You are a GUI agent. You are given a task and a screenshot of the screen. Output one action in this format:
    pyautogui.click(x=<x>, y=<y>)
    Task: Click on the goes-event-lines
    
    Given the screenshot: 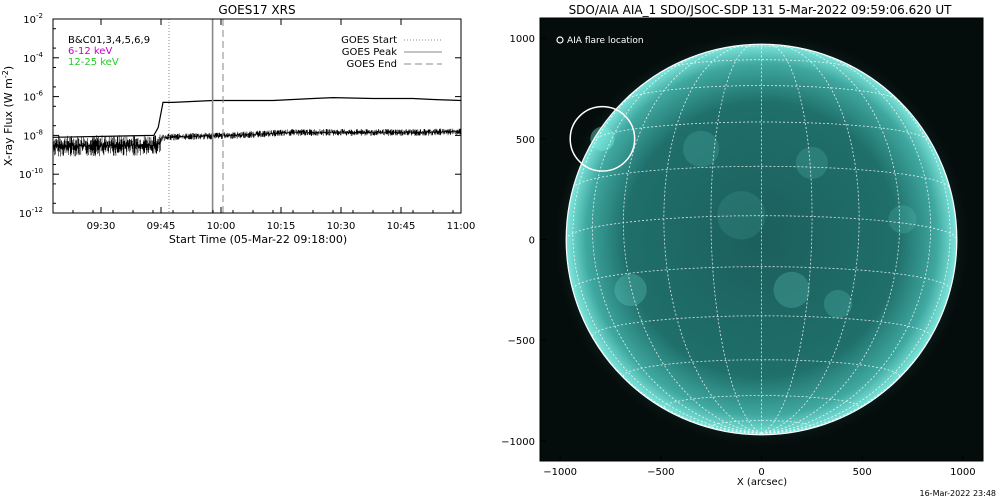 What is the action you would take?
    pyautogui.click(x=196, y=116)
    